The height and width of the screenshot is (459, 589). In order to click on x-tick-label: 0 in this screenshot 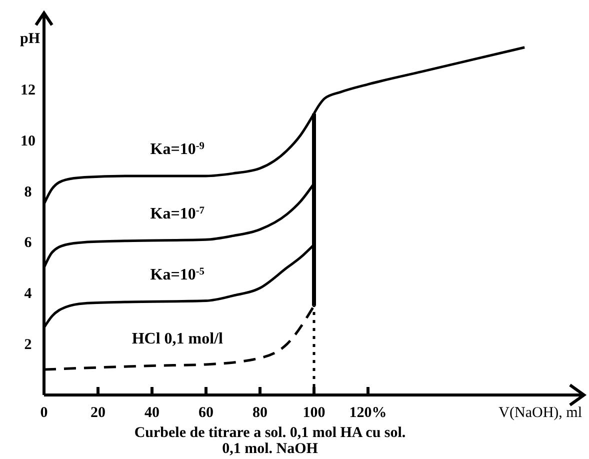, I will do `click(44, 413)`.